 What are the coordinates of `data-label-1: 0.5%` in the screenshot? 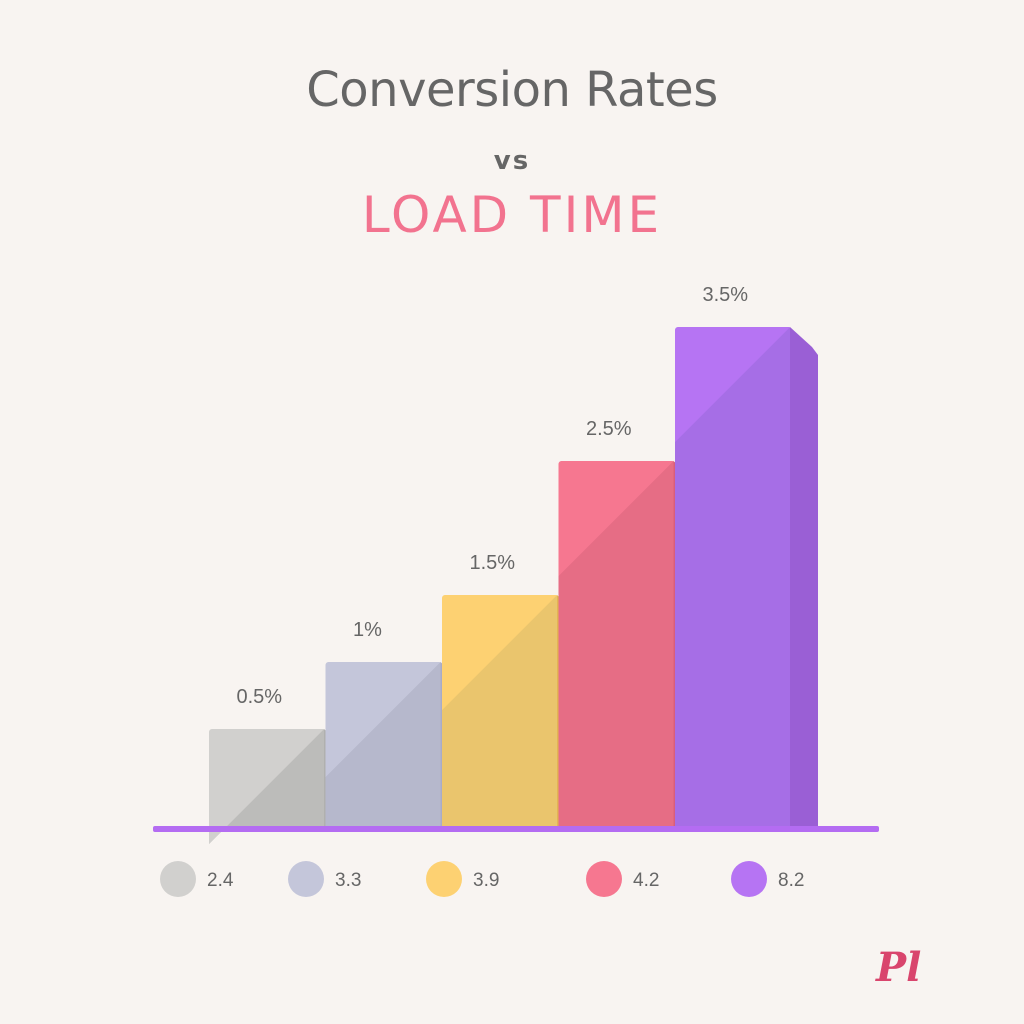 It's located at (260, 697).